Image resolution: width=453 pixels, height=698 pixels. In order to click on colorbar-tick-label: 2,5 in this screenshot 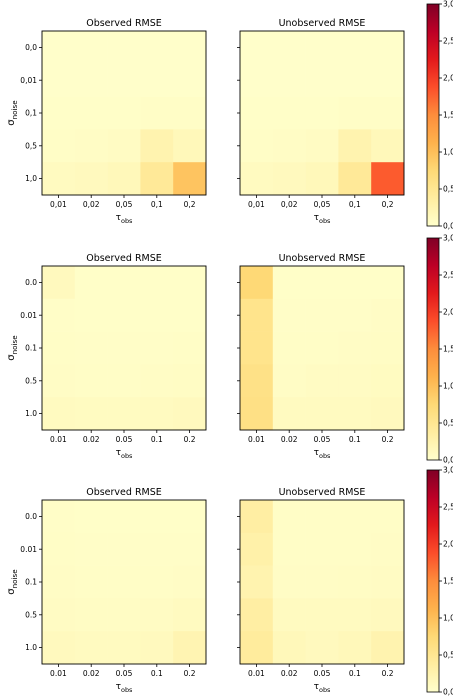, I will do `click(448, 507)`.